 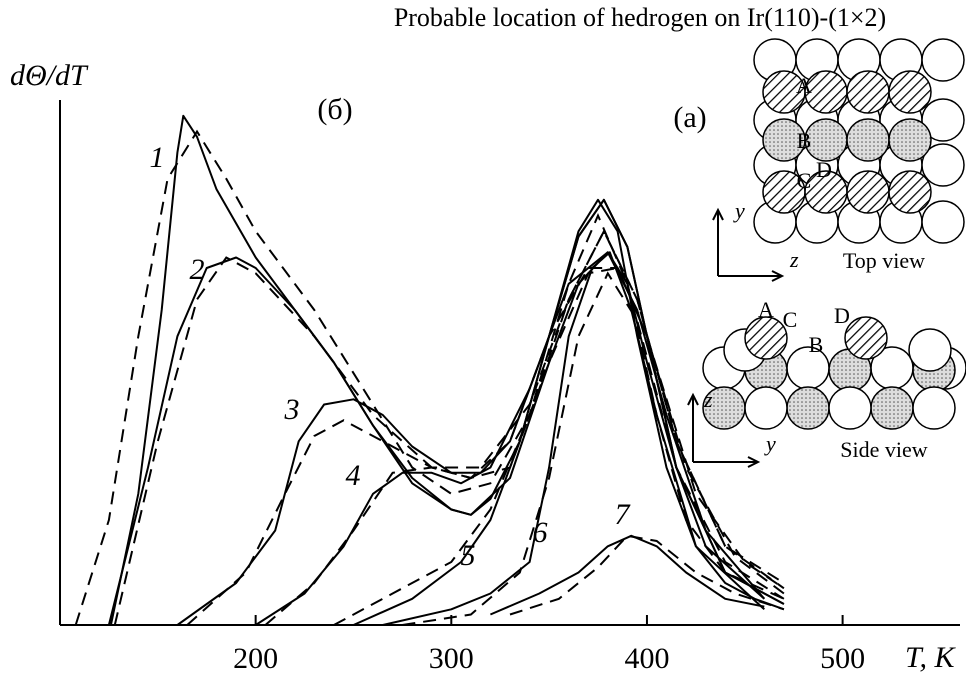 I want to click on fit-line, so click(x=647, y=575).